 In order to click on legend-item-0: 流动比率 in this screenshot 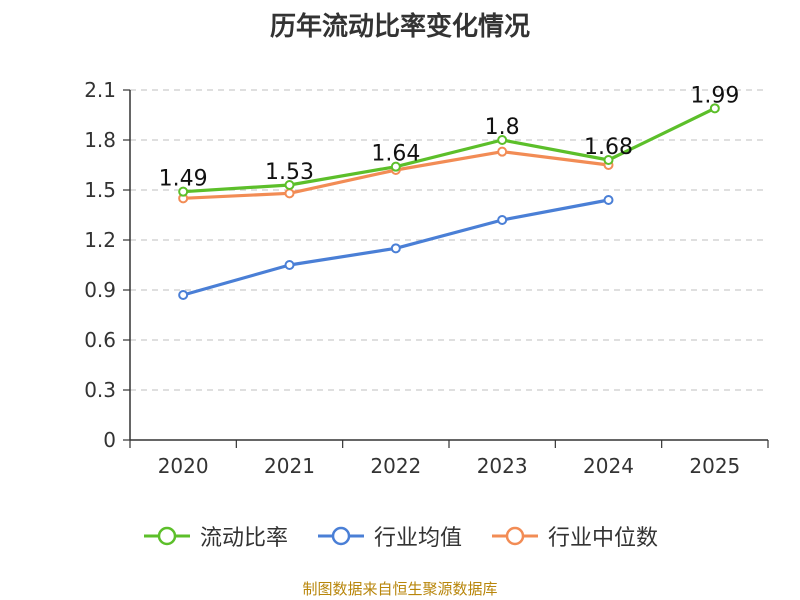, I will do `click(215, 536)`.